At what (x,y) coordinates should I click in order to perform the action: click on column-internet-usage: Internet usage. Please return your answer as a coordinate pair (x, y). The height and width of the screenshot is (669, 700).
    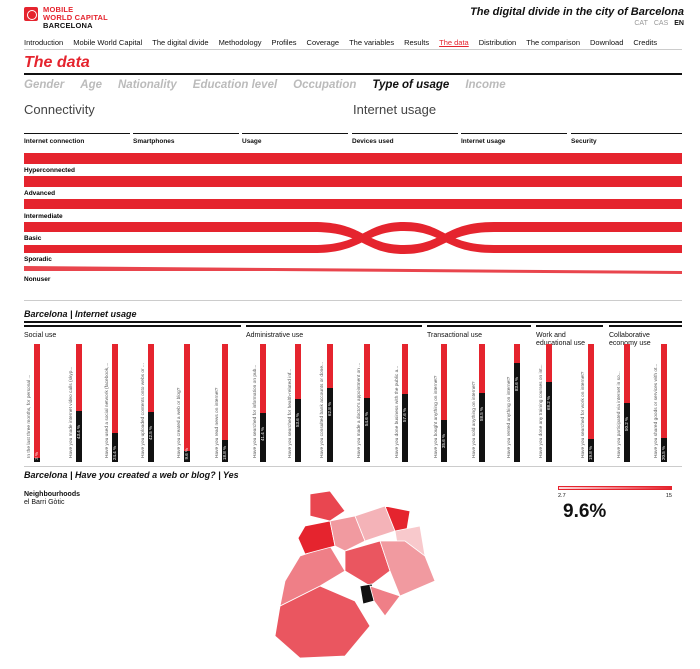
    Looking at the image, I should click on (514, 139).